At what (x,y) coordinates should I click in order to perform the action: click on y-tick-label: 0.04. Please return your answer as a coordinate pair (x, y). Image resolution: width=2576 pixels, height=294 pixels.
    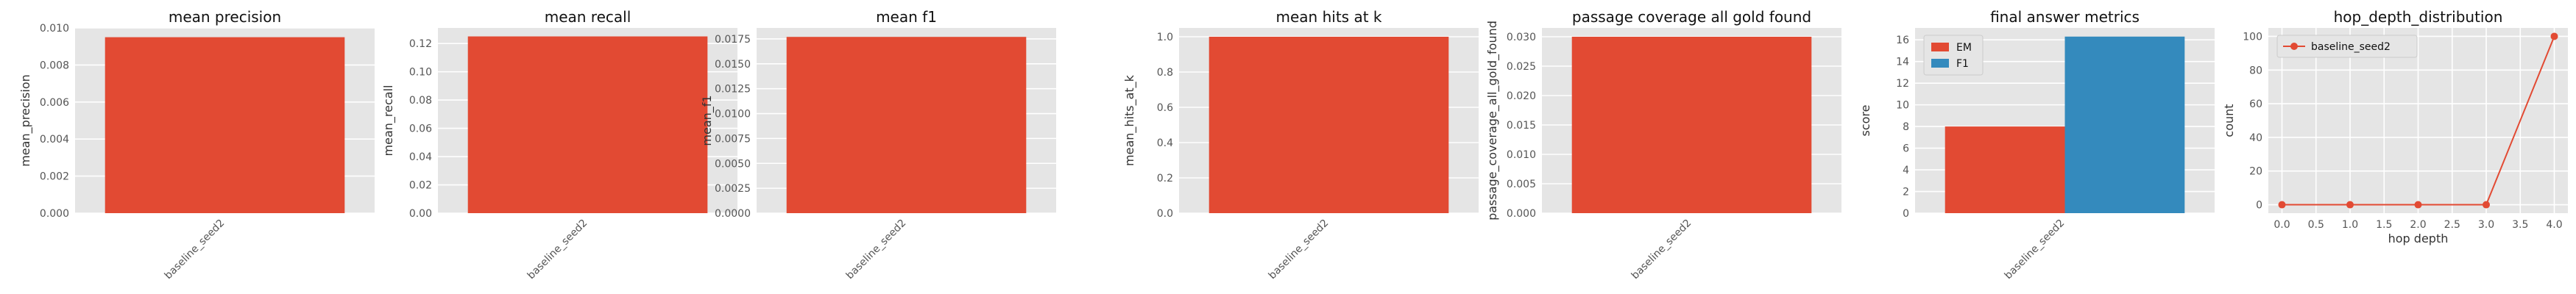
    Looking at the image, I should click on (421, 157).